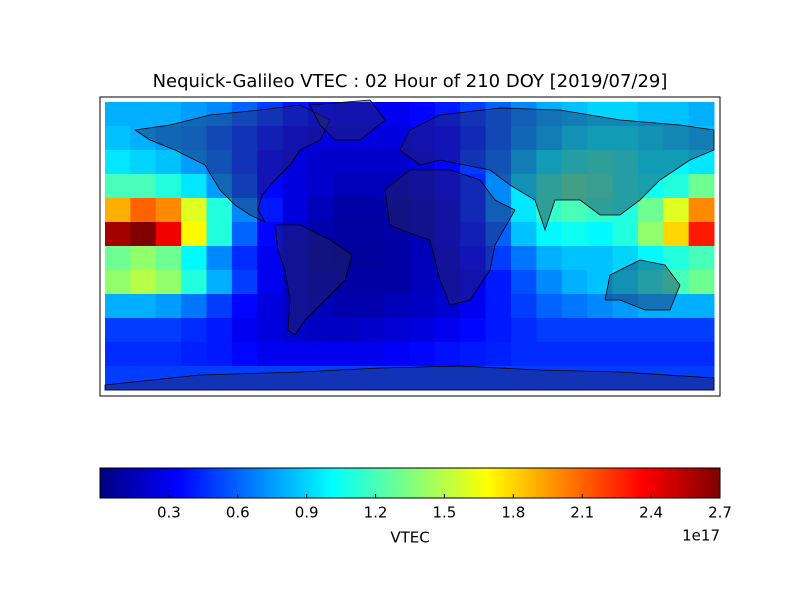 The width and height of the screenshot is (800, 600). I want to click on colorbar-axis: 0.3 0.6 0.9 1.2 1.5 1.8 2.1 2.4 2.7, so click(444, 508).